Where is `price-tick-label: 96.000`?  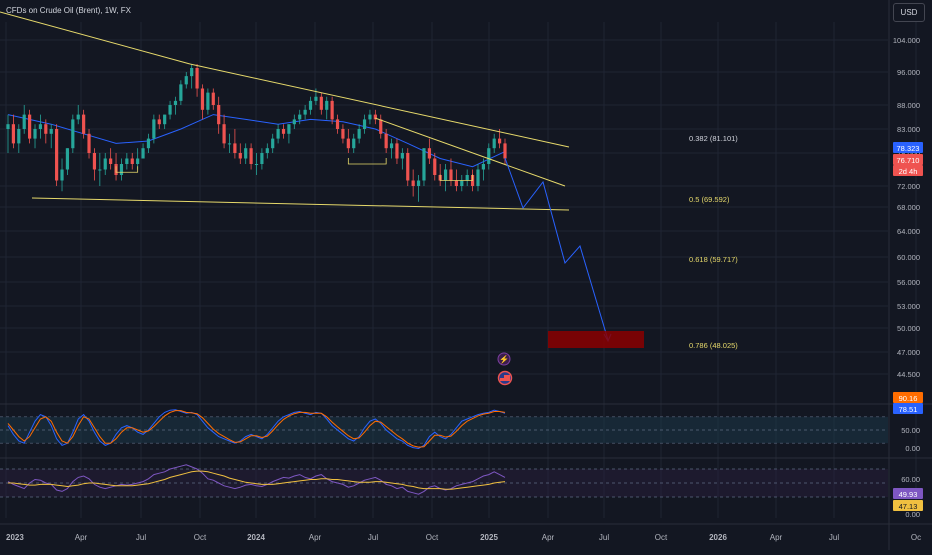 price-tick-label: 96.000 is located at coordinates (908, 72).